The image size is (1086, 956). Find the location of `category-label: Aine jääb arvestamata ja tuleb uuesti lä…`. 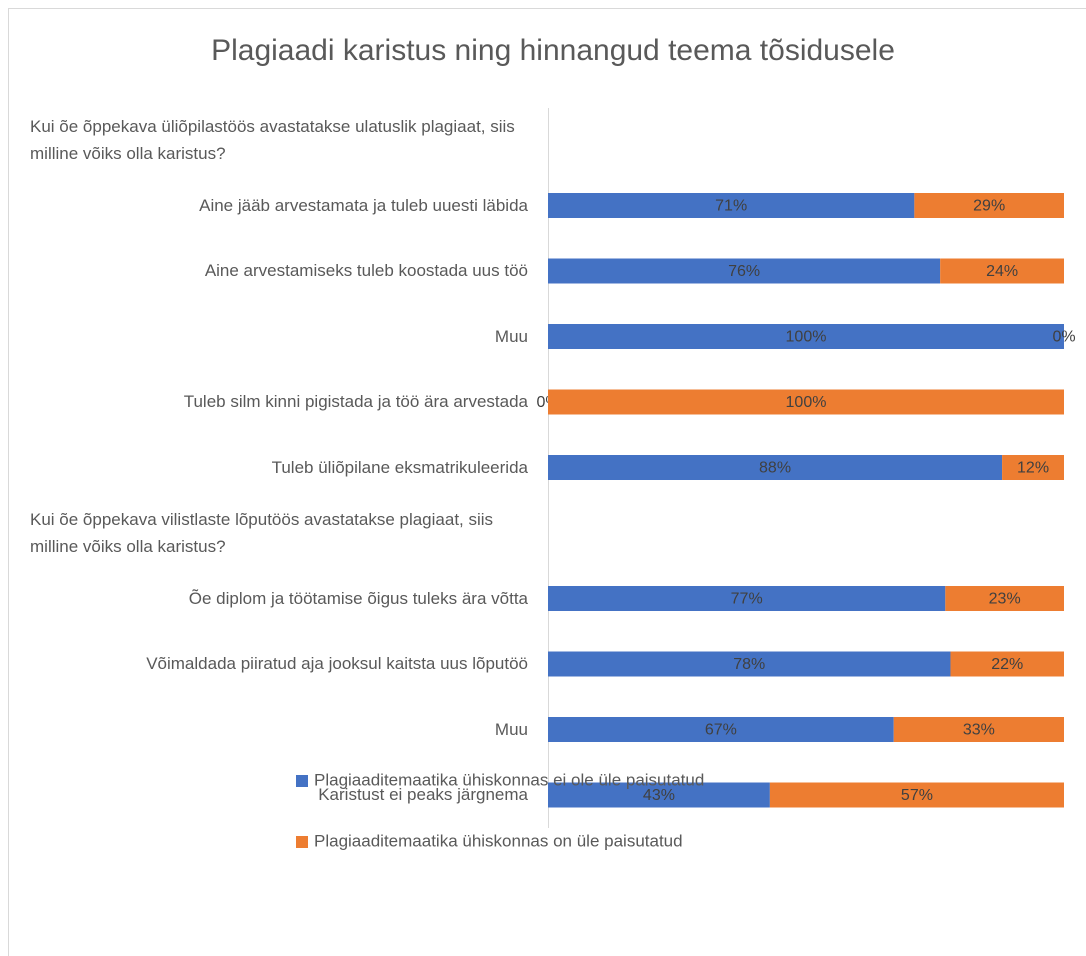

category-label: Aine jääb arvestamata ja tuleb uuesti lä… is located at coordinates (363, 205).